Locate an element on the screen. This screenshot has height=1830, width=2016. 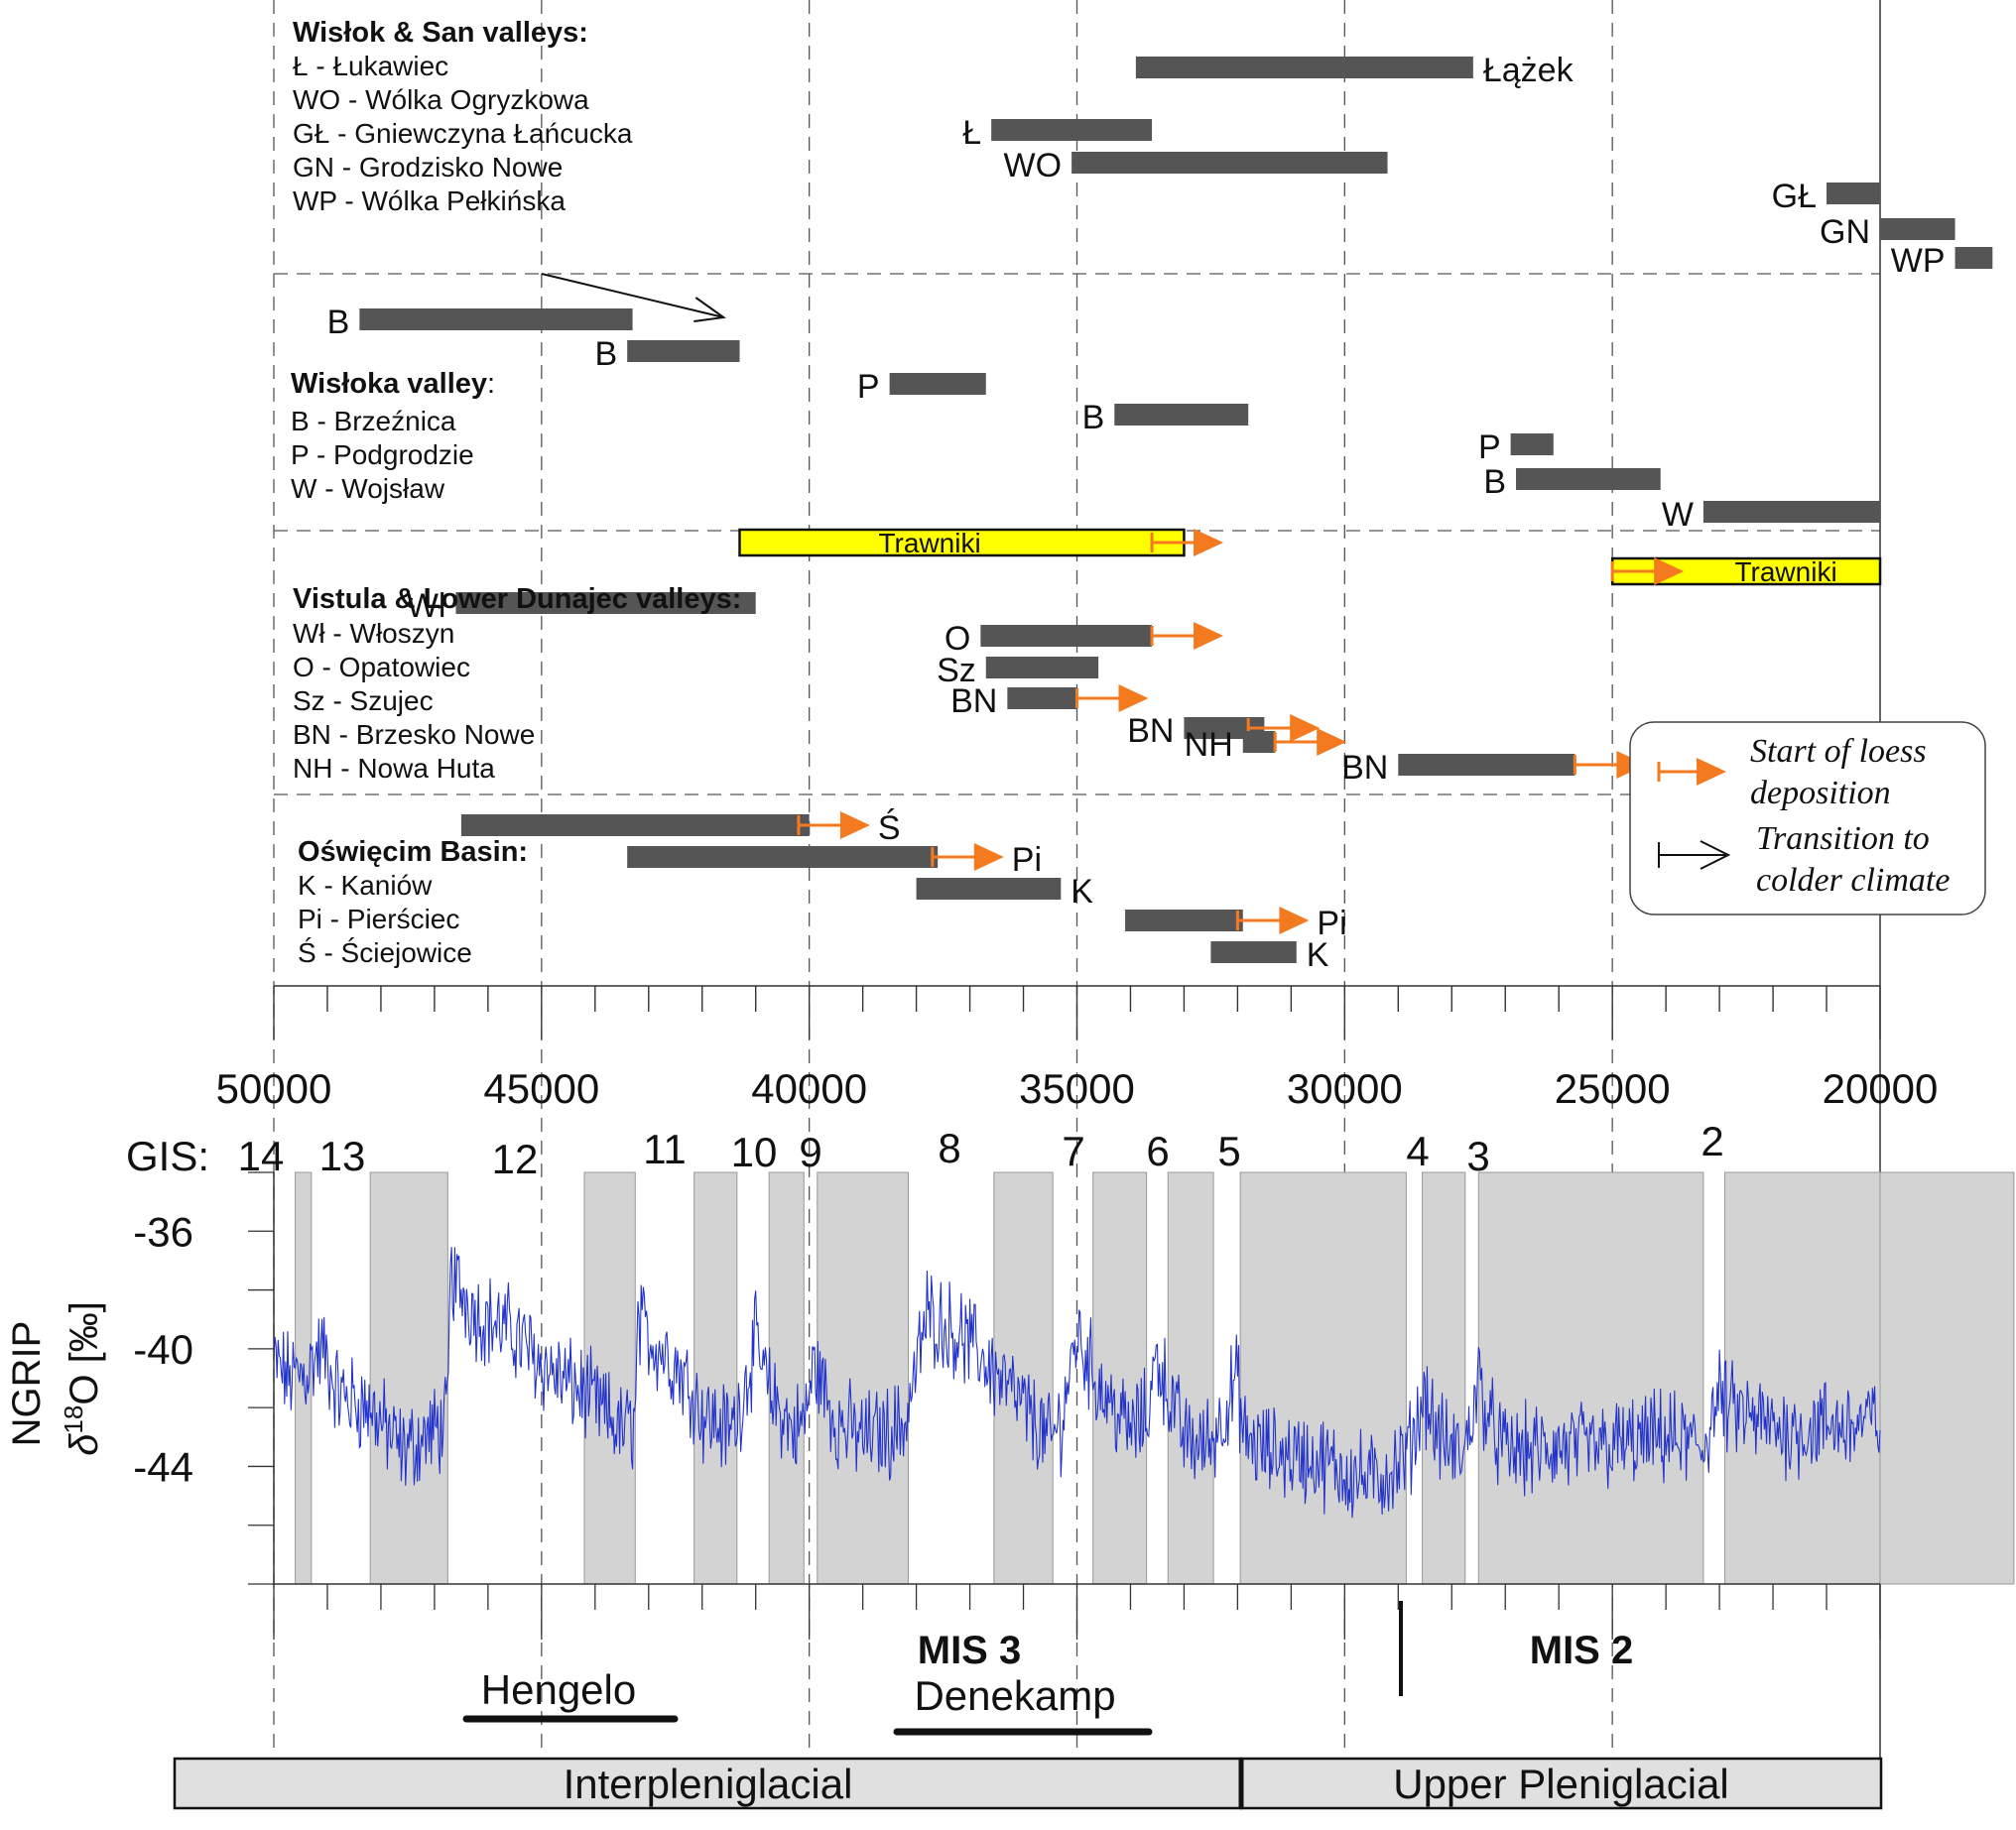
gis-event-label: 3 is located at coordinates (1477, 1156).